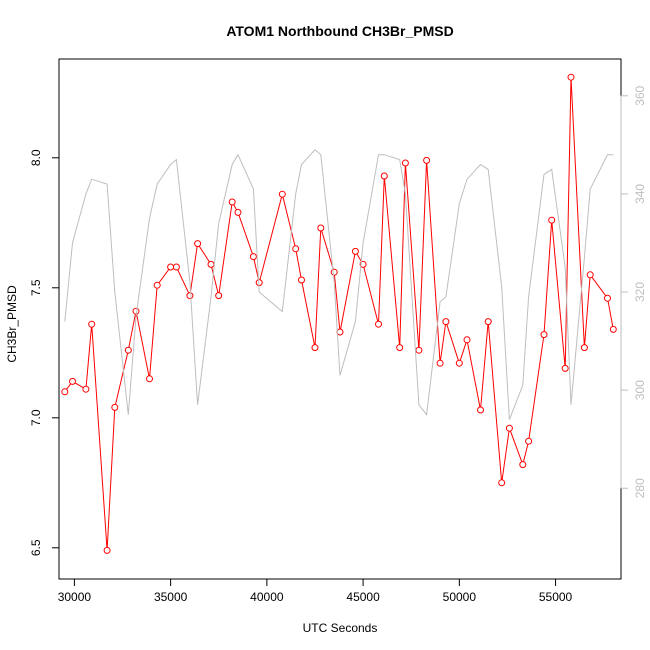 Image resolution: width=650 pixels, height=650 pixels. What do you see at coordinates (640, 390) in the screenshot?
I see `y2-tick-label: 300` at bounding box center [640, 390].